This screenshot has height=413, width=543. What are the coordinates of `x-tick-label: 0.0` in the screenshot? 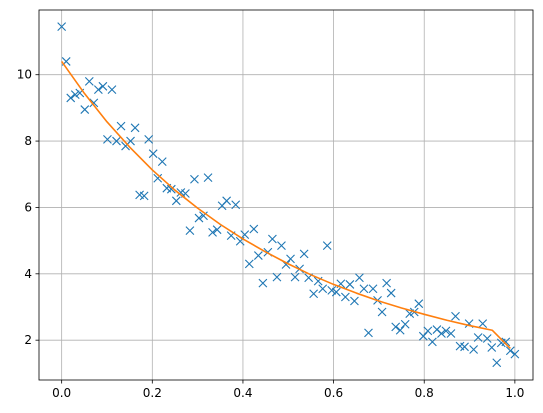 It's located at (61, 393).